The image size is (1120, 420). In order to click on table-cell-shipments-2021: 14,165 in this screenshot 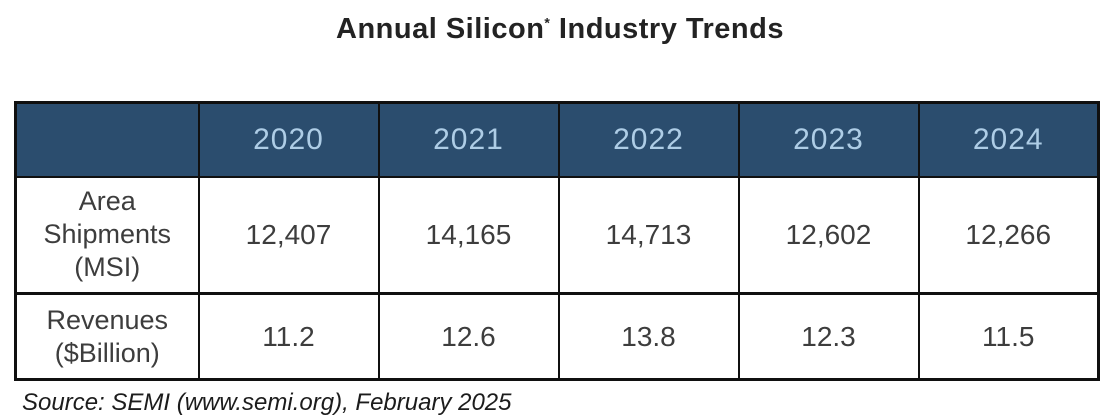, I will do `click(468, 235)`.